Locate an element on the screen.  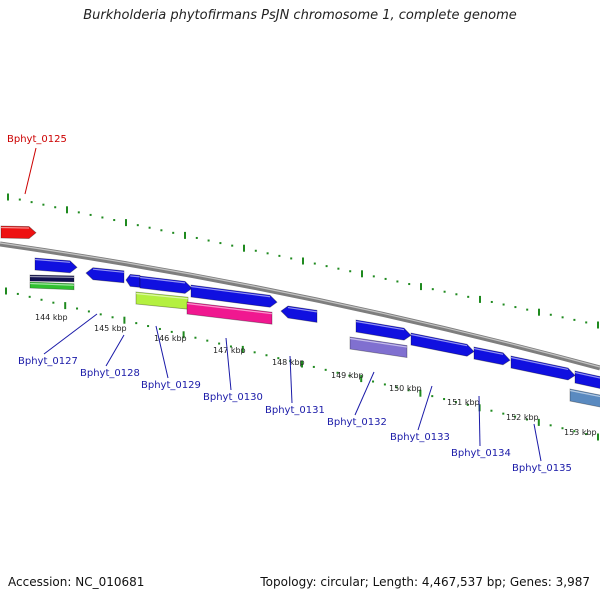
tick-label: 150 kbp is located at coordinates (405, 388).